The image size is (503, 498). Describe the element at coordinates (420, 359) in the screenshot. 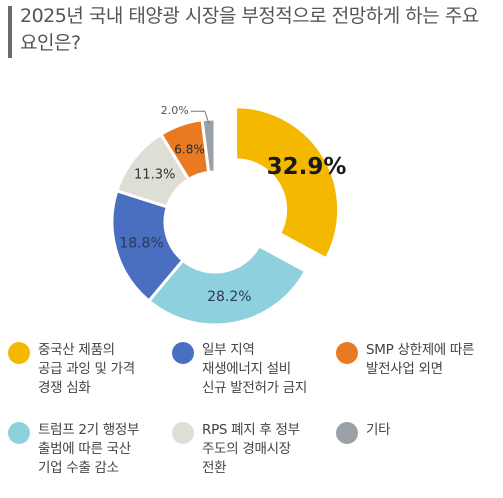

I see `legend-label: SMP 상한제에 따른 발전사업 외면` at that location.